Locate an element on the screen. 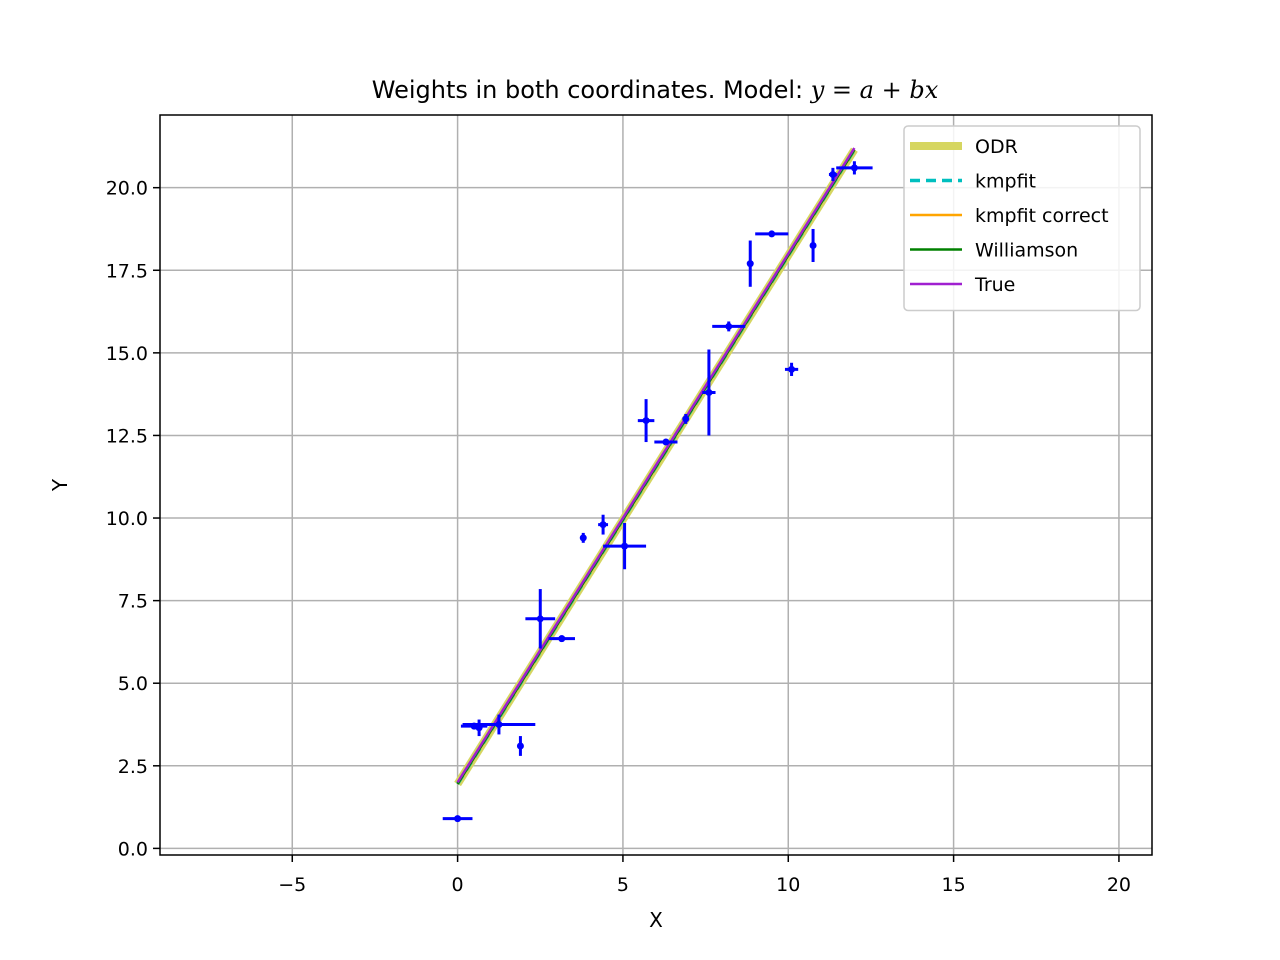  legend: ODR kmpfit kmpfit correct Williamson True is located at coordinates (1022, 218).